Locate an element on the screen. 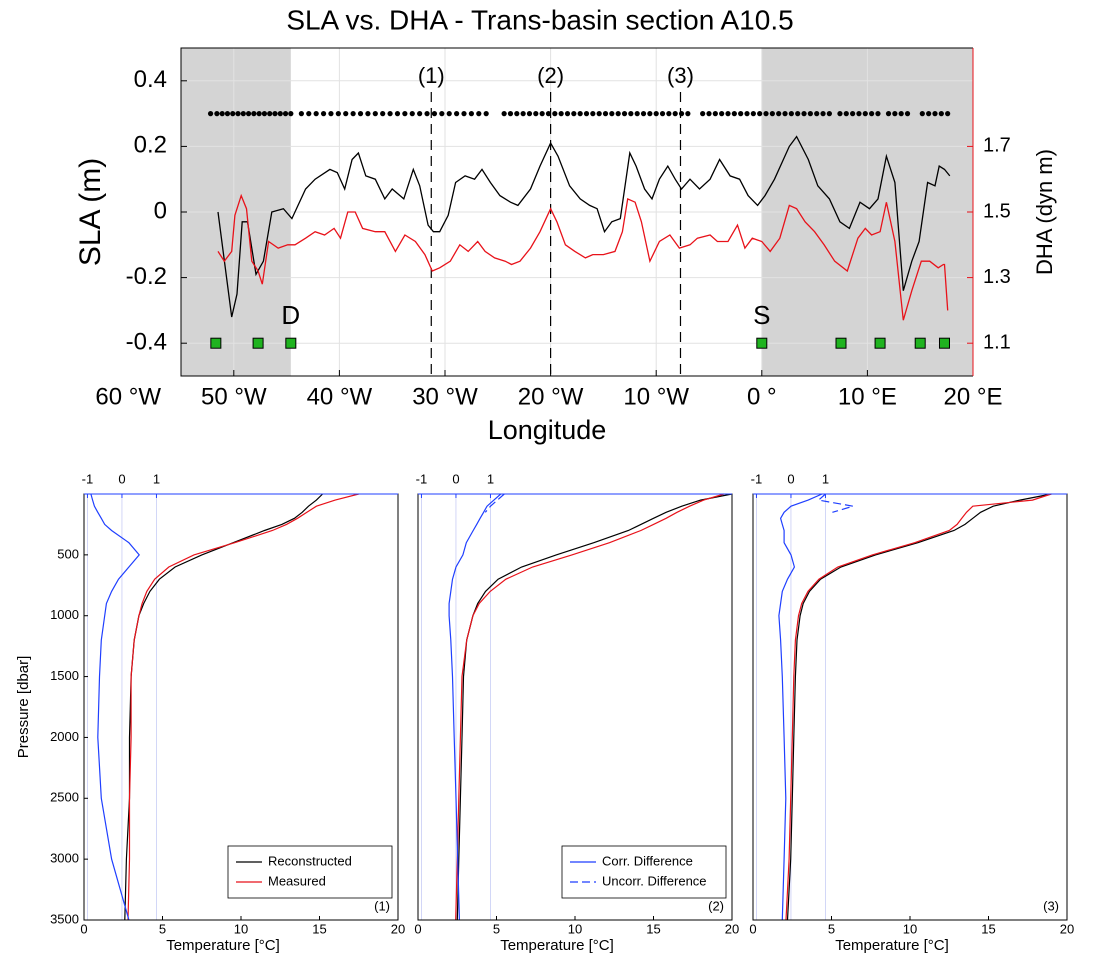  panel-label: (3) is located at coordinates (1051, 905).